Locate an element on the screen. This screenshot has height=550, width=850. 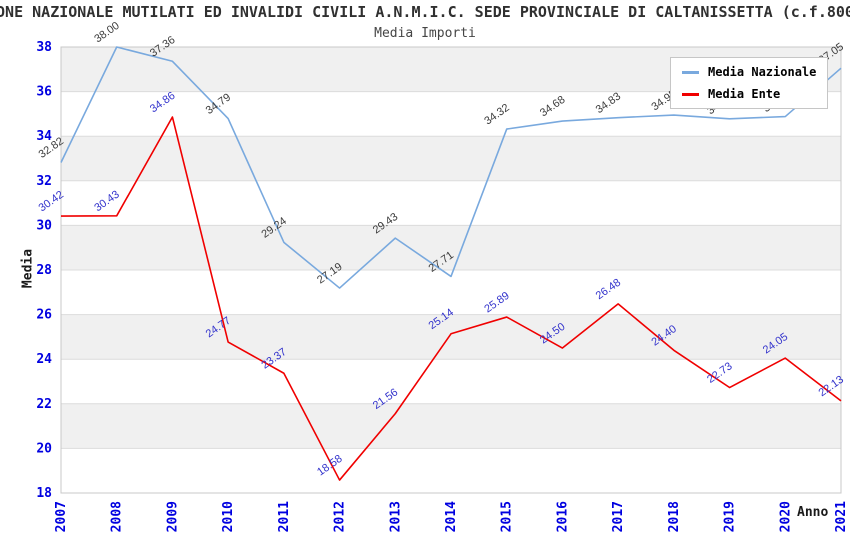
legend-label: Media Nazionale is located at coordinates (762, 72).